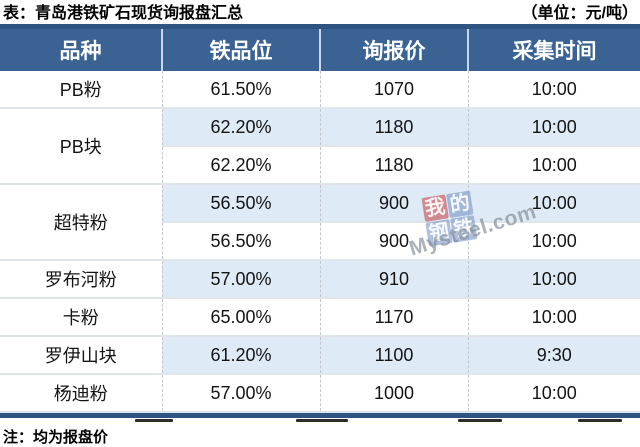 This screenshot has height=447, width=640. I want to click on title-bar: 表：青岛港铁矿石现货询报盘汇总 （单位：元/吨）, so click(320, 12).